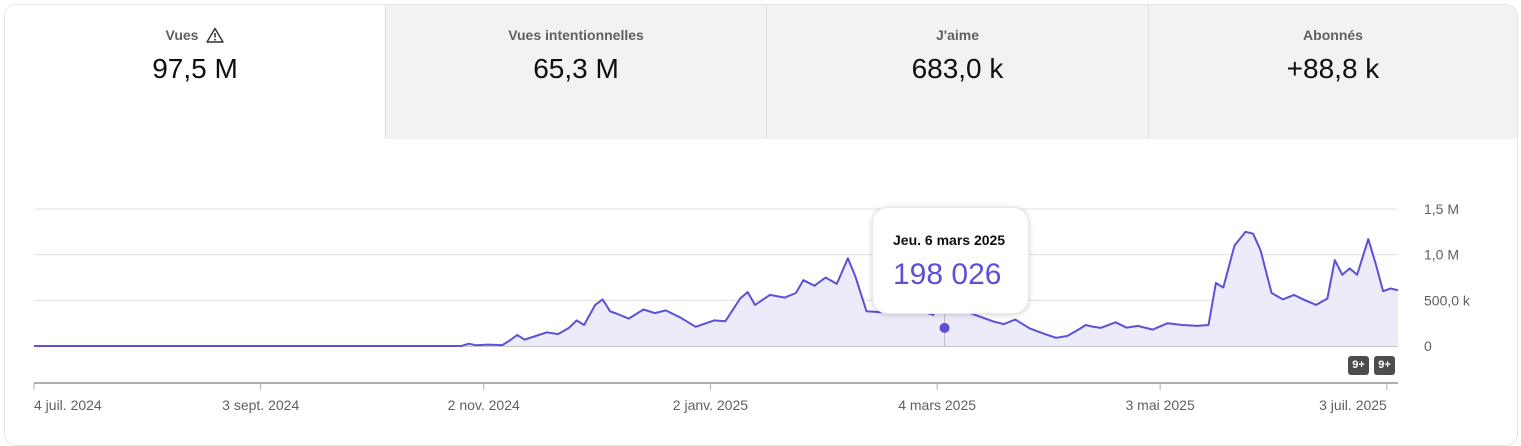 Image resolution: width=1521 pixels, height=446 pixels. I want to click on tab-value: +88,8 k, so click(1333, 68).